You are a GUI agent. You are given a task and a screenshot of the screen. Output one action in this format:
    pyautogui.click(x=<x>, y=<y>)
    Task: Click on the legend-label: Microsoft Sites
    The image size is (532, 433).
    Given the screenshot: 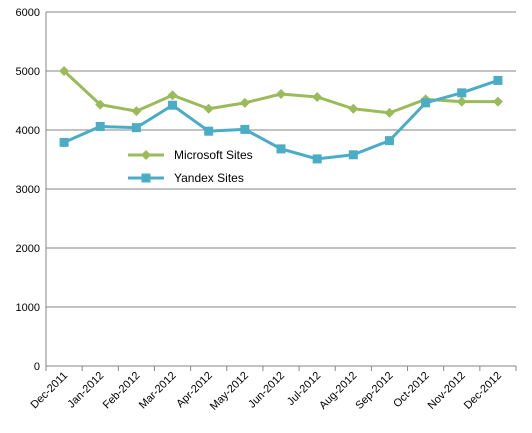 What is the action you would take?
    pyautogui.click(x=213, y=155)
    